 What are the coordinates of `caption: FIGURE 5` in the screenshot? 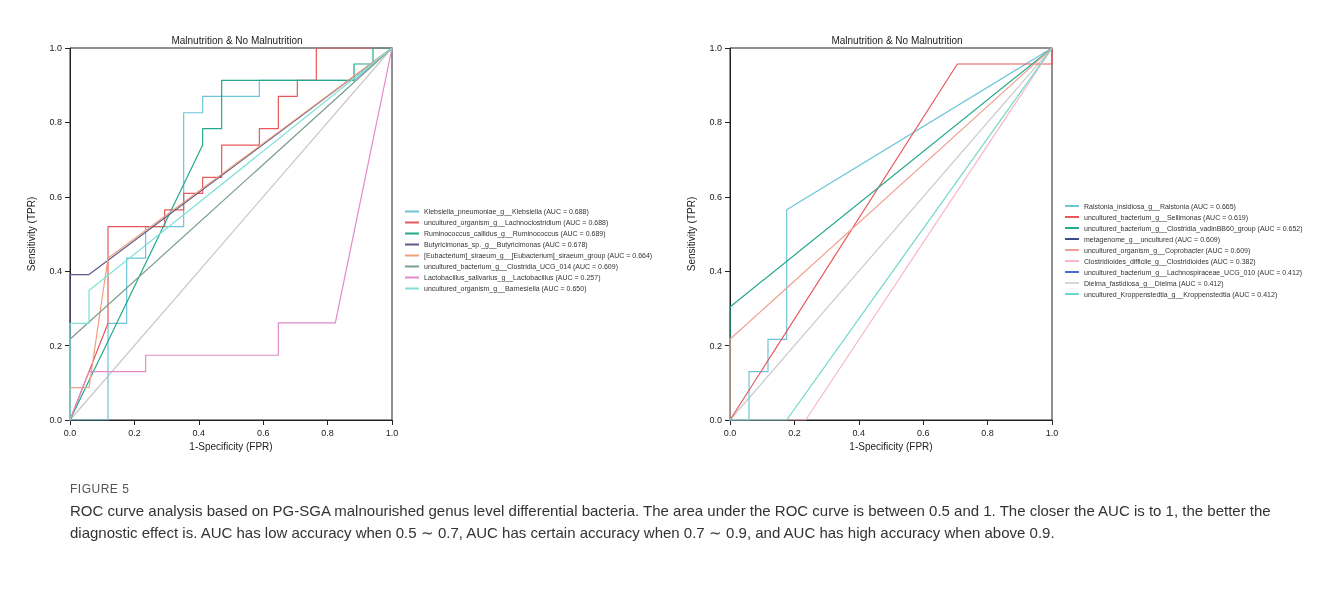 It's located at (100, 489).